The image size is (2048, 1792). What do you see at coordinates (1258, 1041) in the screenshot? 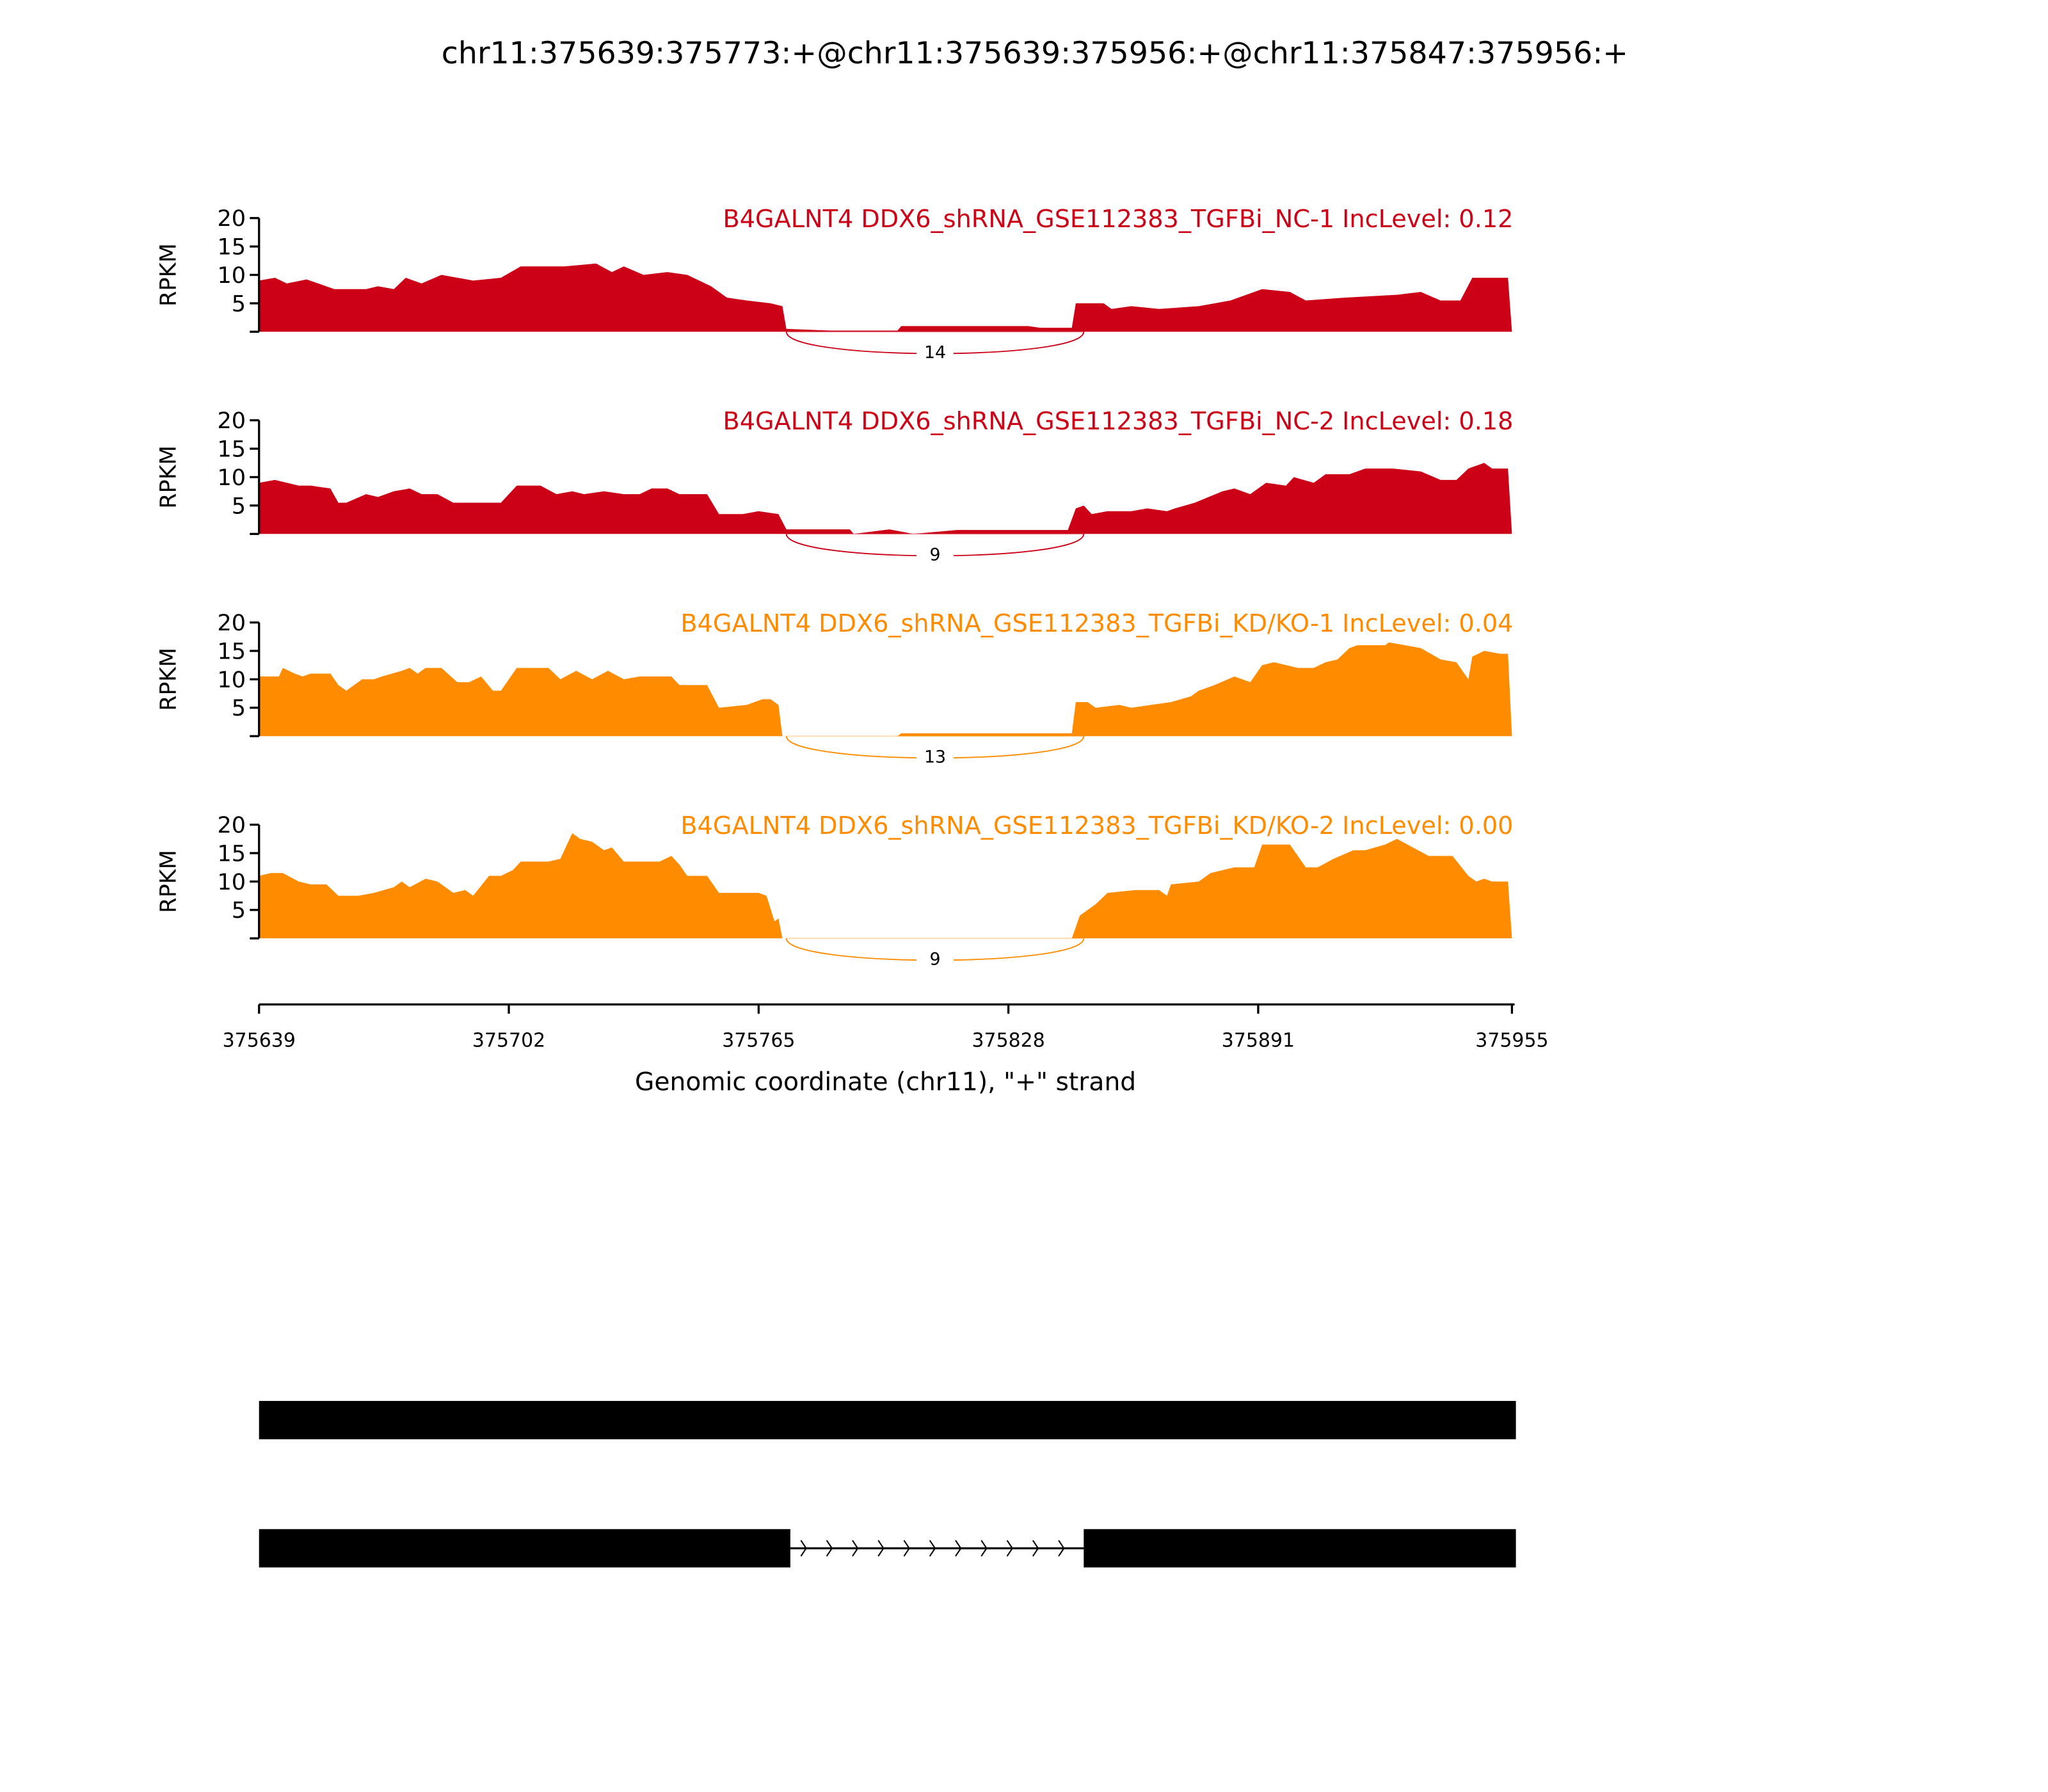
I see `x-tick-label: 375891` at bounding box center [1258, 1041].